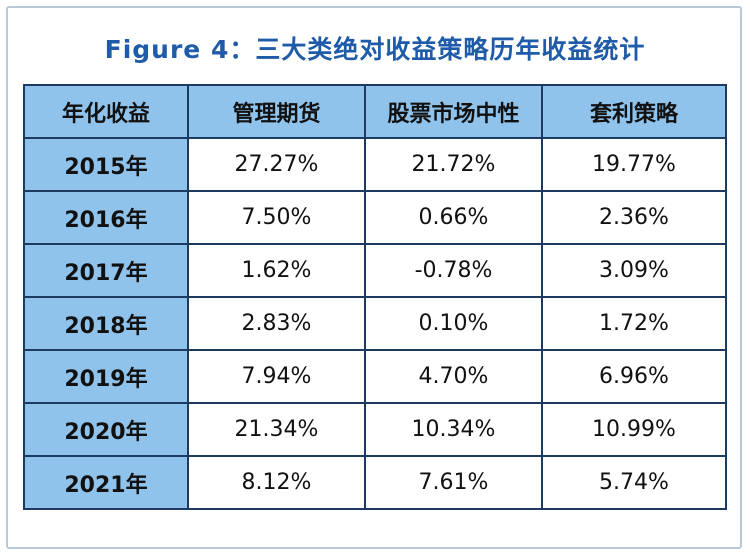 This screenshot has width=750, height=557. I want to click on value-cell: 1.62%, so click(276, 270).